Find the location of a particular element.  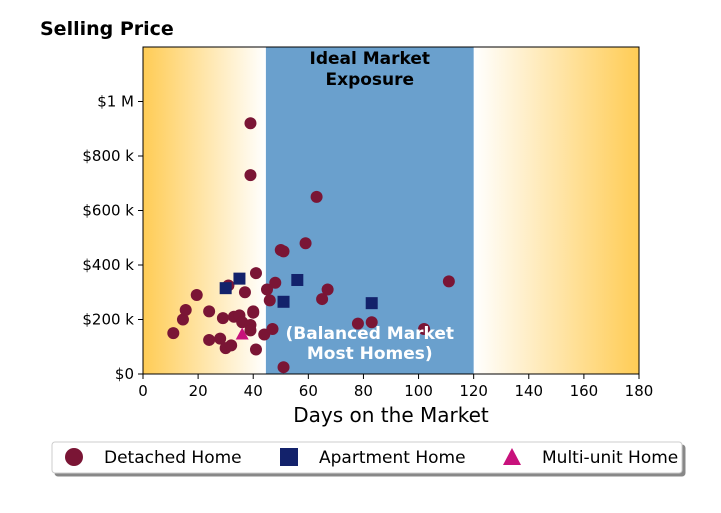

y-tick-label: $600 k is located at coordinates (108, 211).